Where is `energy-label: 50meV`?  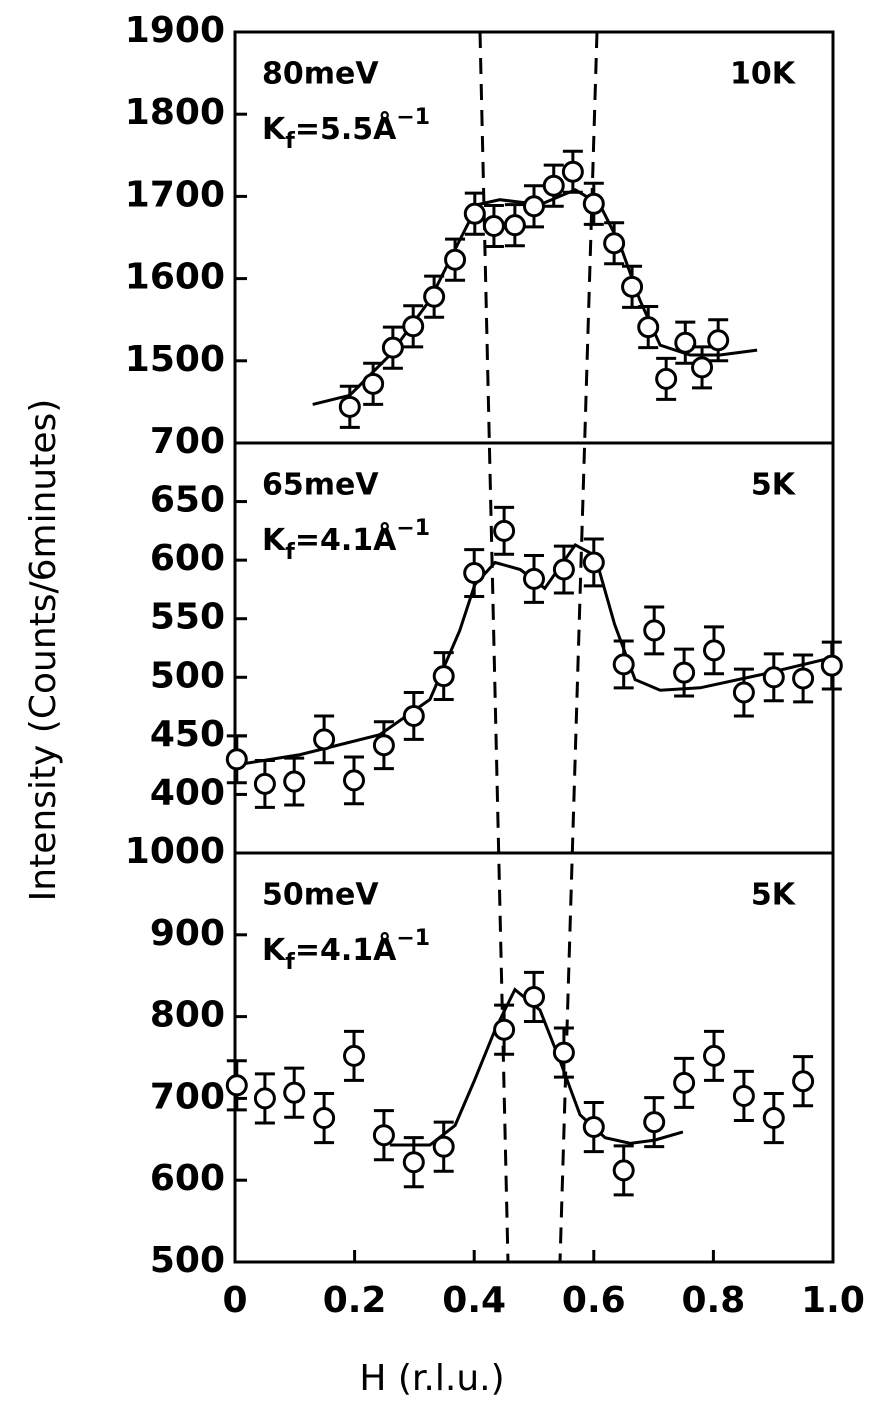
energy-label: 50meV is located at coordinates (320, 895).